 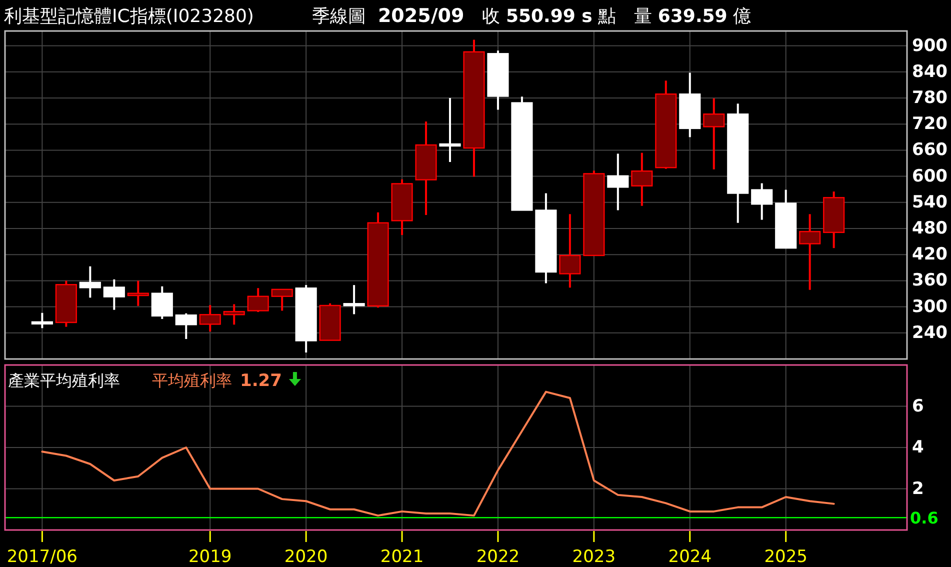 I want to click on y-tick-label: 660, so click(x=930, y=150).